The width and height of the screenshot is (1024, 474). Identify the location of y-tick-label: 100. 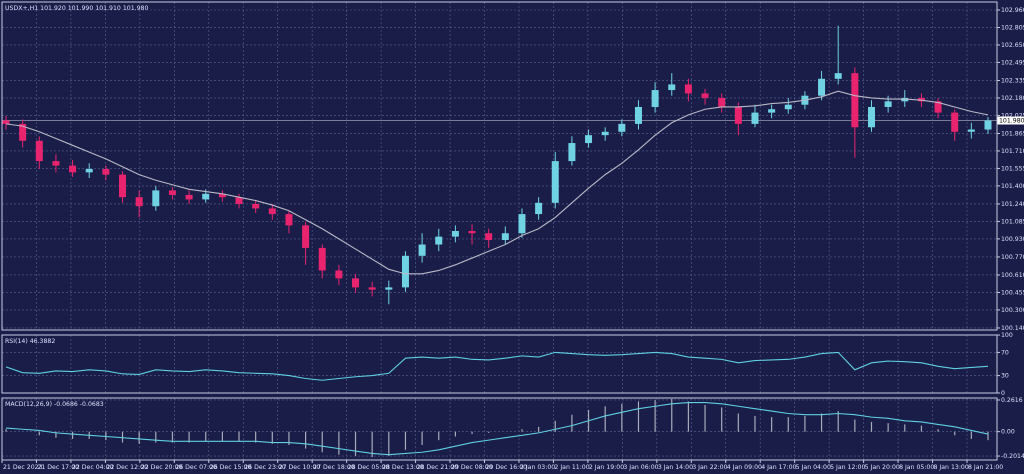
(1007, 335).